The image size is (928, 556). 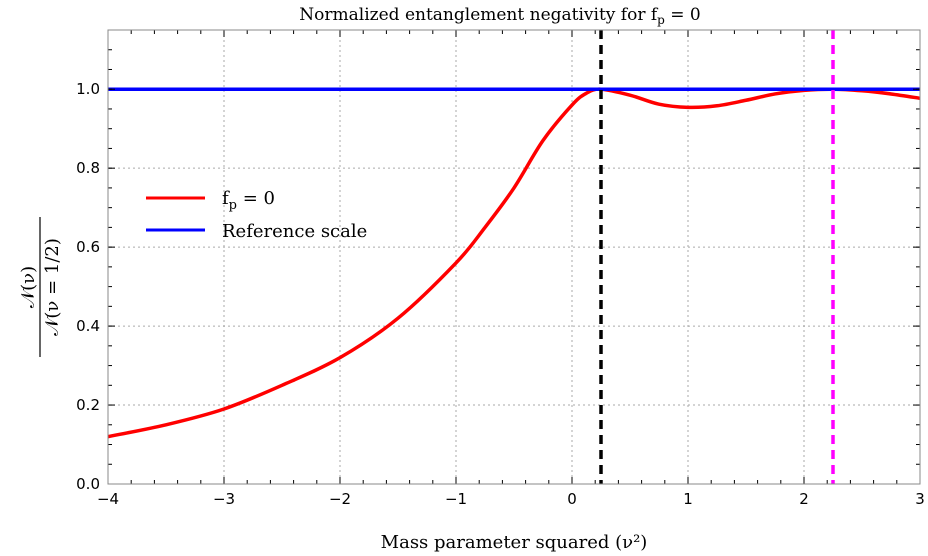 I want to click on y-axis-label: 𝒩(ν) 𝒩(ν = 1/2), so click(x=40, y=287).